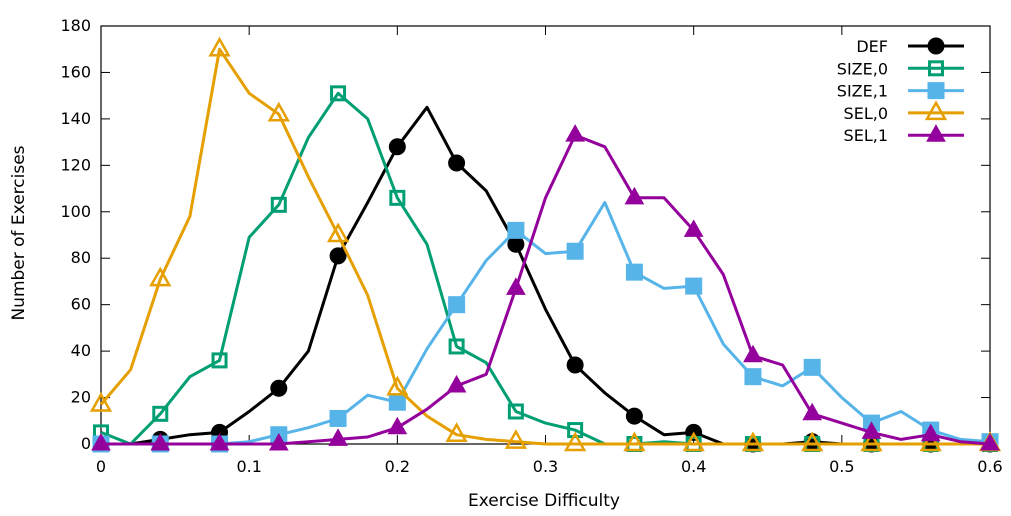 This screenshot has width=1011, height=516. Describe the element at coordinates (75, 164) in the screenshot. I see `y-tick-label: 120` at that location.